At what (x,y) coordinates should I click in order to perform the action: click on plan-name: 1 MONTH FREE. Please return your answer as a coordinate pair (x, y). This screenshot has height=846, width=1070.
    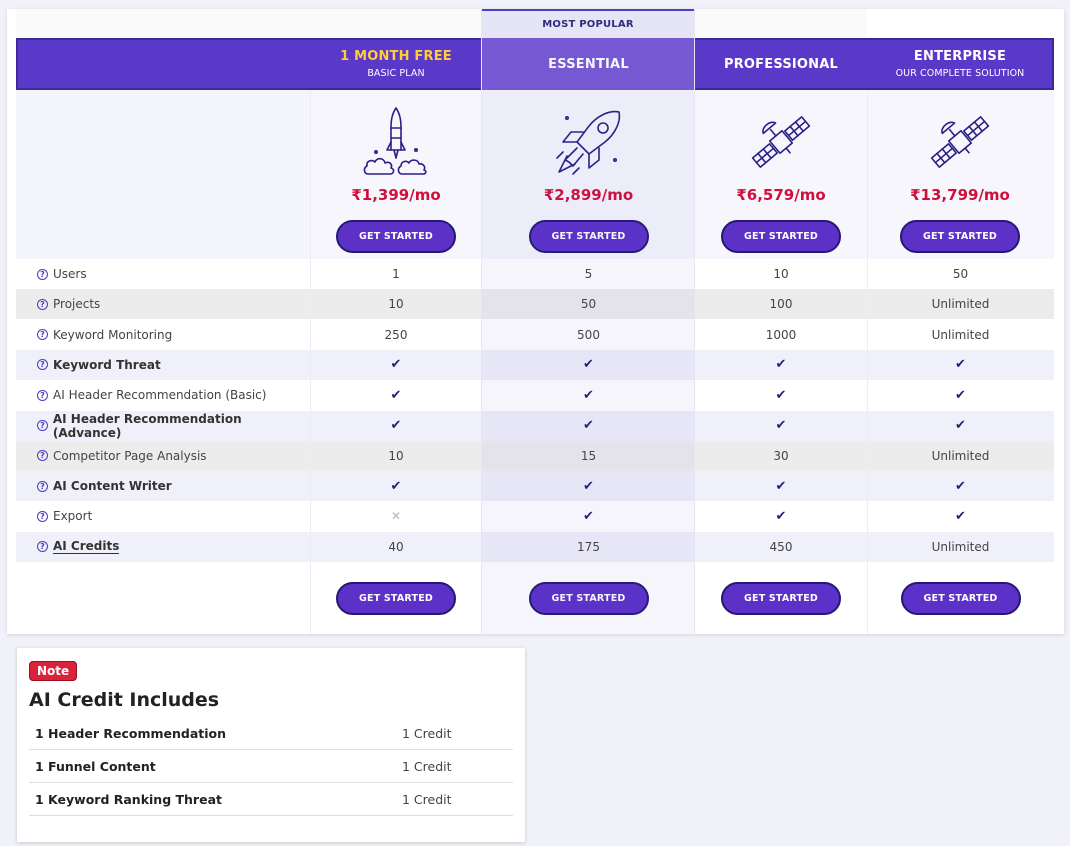
    Looking at the image, I should click on (396, 56).